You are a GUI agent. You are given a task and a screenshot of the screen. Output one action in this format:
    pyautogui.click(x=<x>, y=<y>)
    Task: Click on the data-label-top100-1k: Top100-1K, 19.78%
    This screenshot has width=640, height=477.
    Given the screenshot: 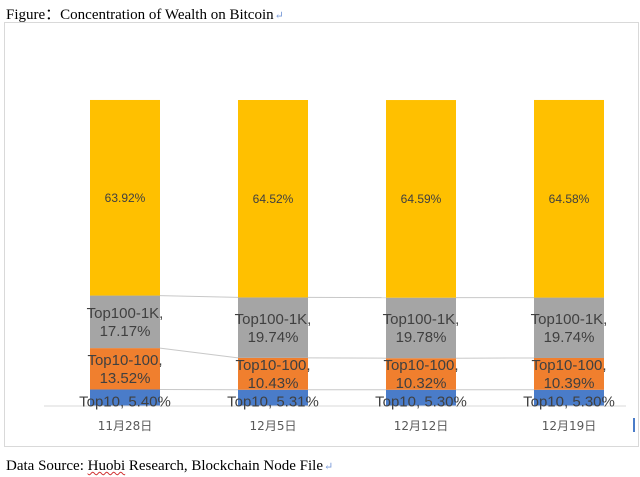 What is the action you would take?
    pyautogui.click(x=421, y=328)
    